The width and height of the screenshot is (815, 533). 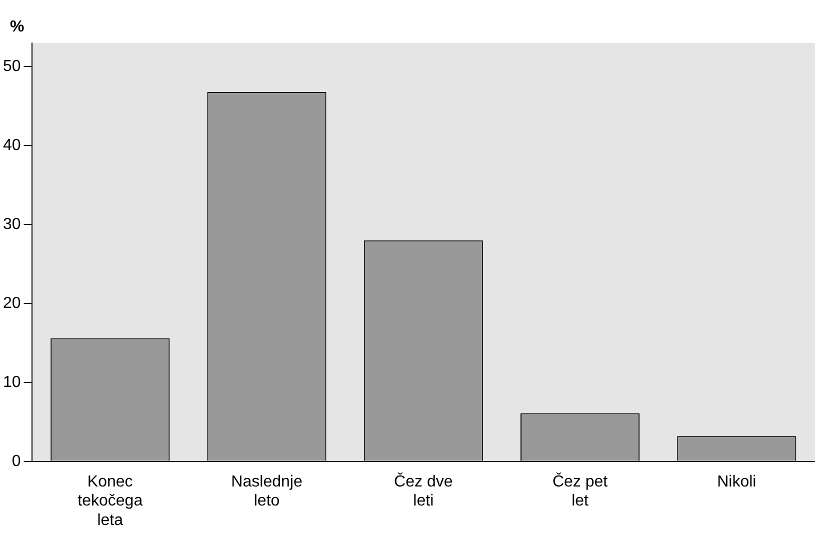 What do you see at coordinates (580, 491) in the screenshot?
I see `x-tick-label: Čez pet let` at bounding box center [580, 491].